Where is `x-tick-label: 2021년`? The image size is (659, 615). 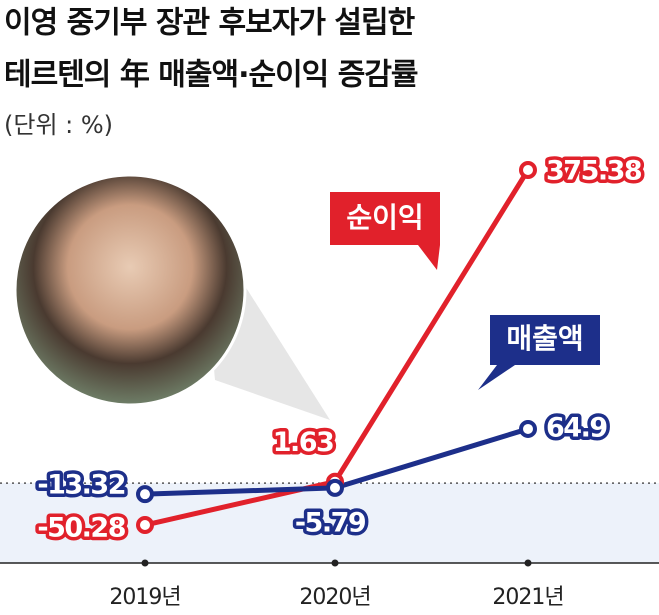 x-tick-label: 2021년 is located at coordinates (527, 597).